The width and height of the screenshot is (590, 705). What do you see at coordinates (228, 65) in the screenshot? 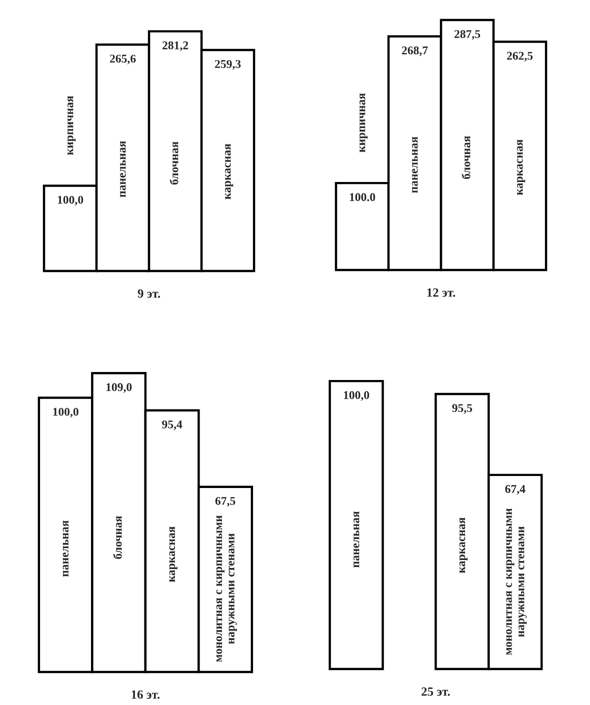
I see `data-label: 259,3` at bounding box center [228, 65].